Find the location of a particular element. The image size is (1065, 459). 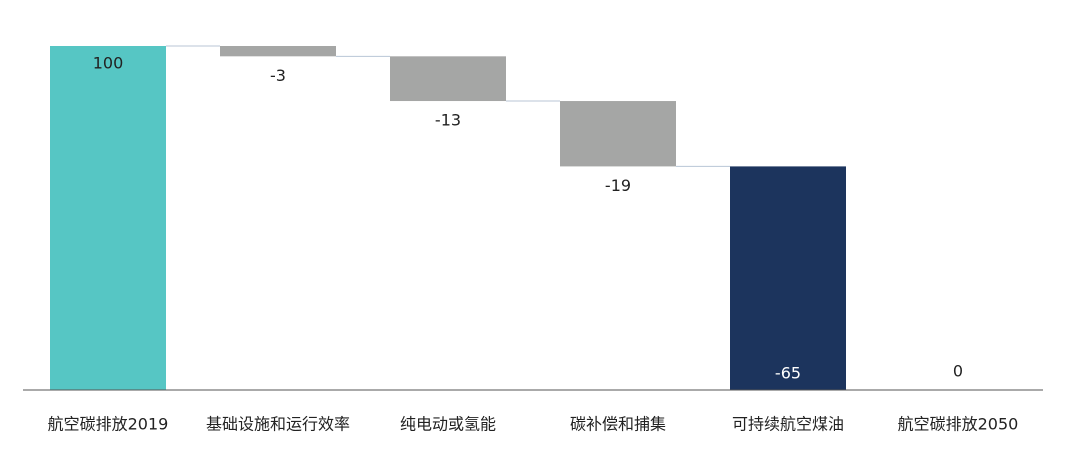

value-label: 100 is located at coordinates (108, 63).